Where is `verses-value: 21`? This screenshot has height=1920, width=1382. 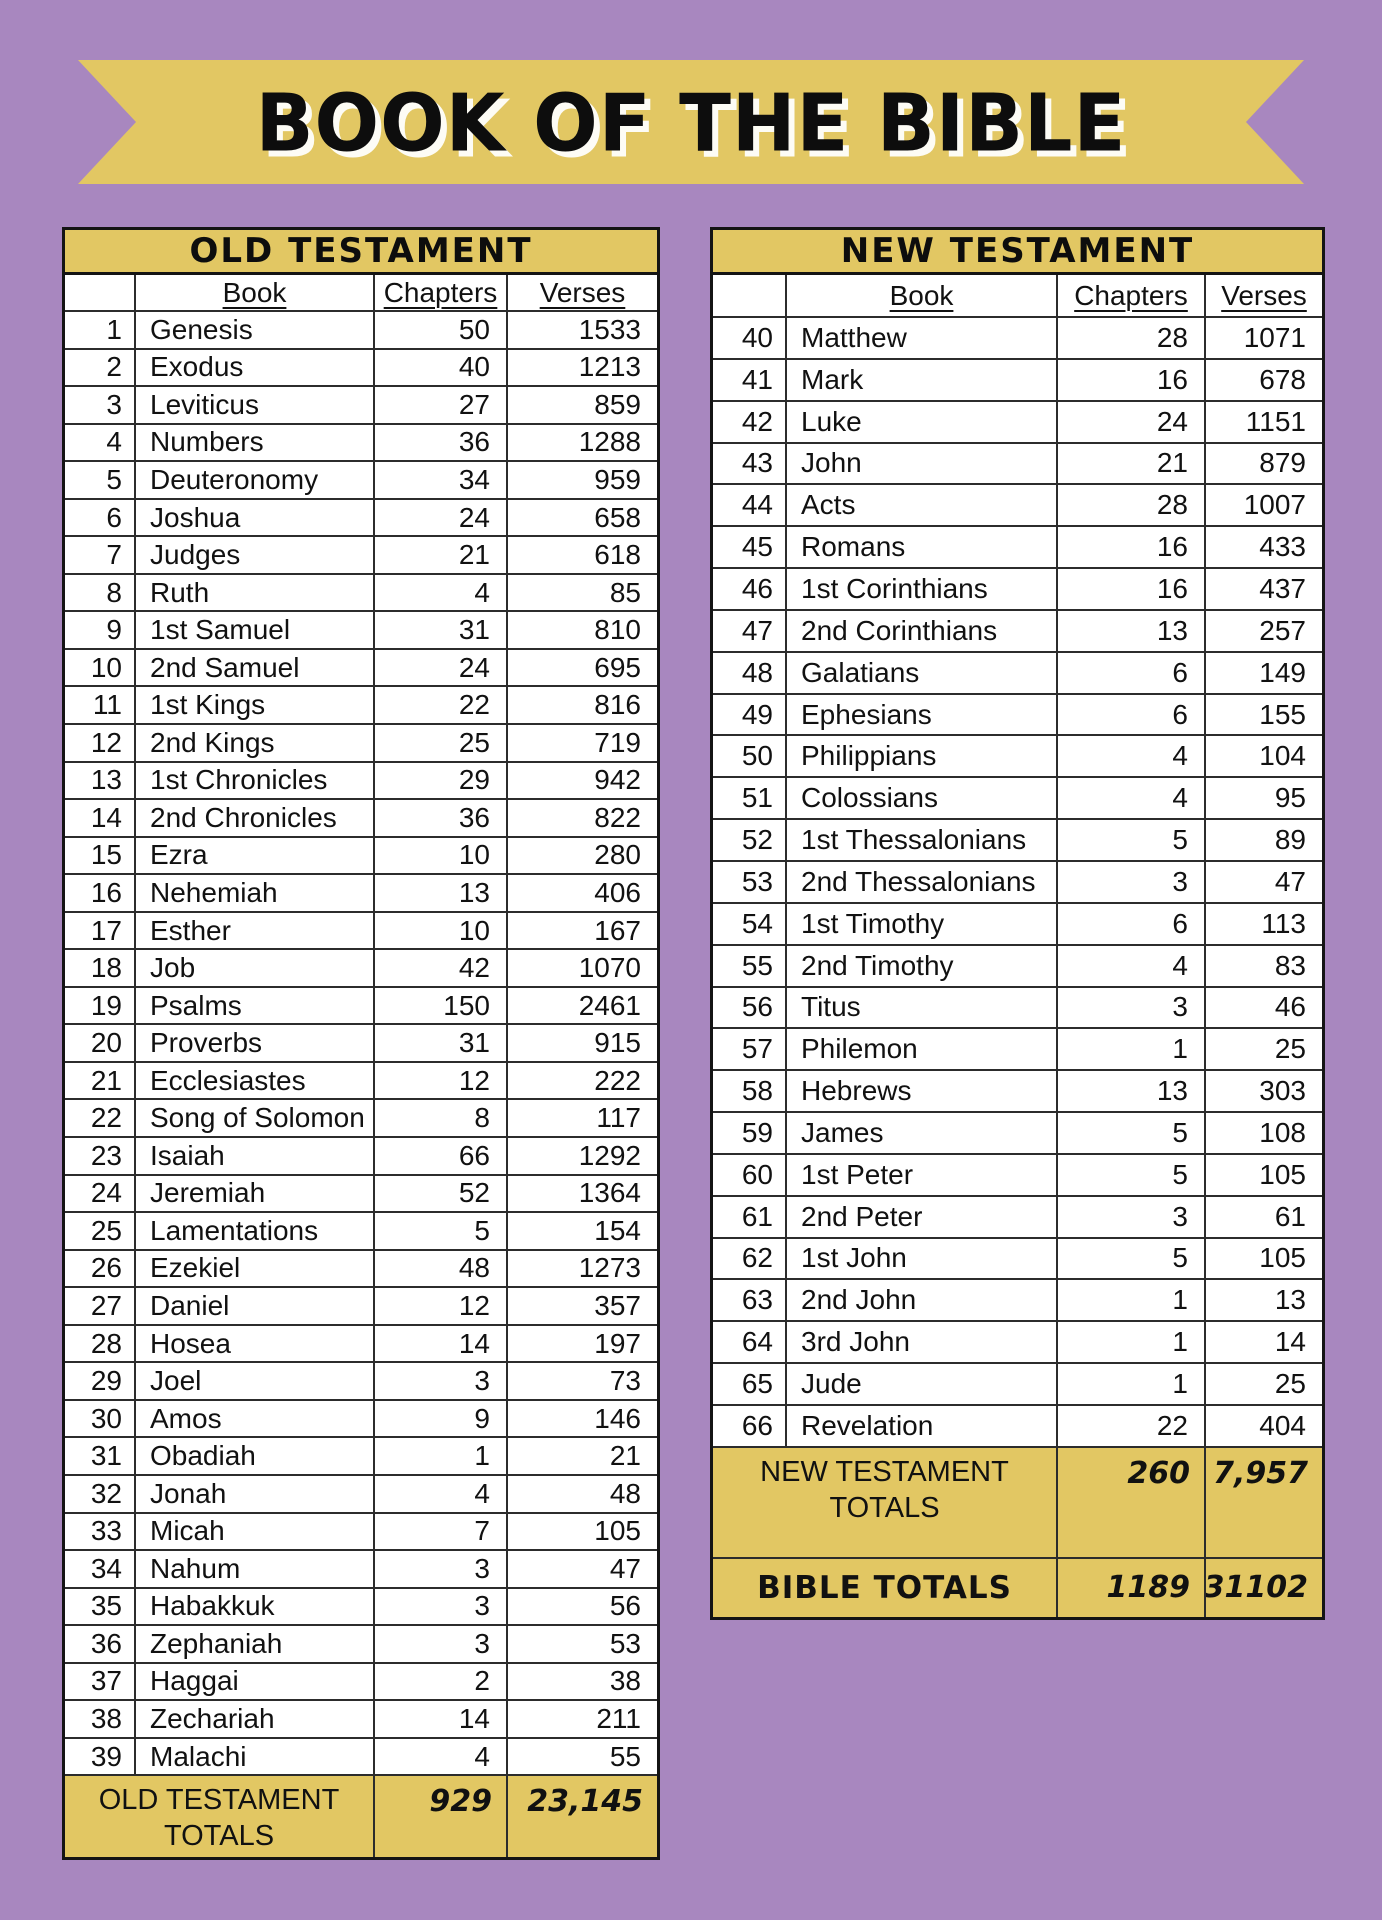 verses-value: 21 is located at coordinates (582, 1457).